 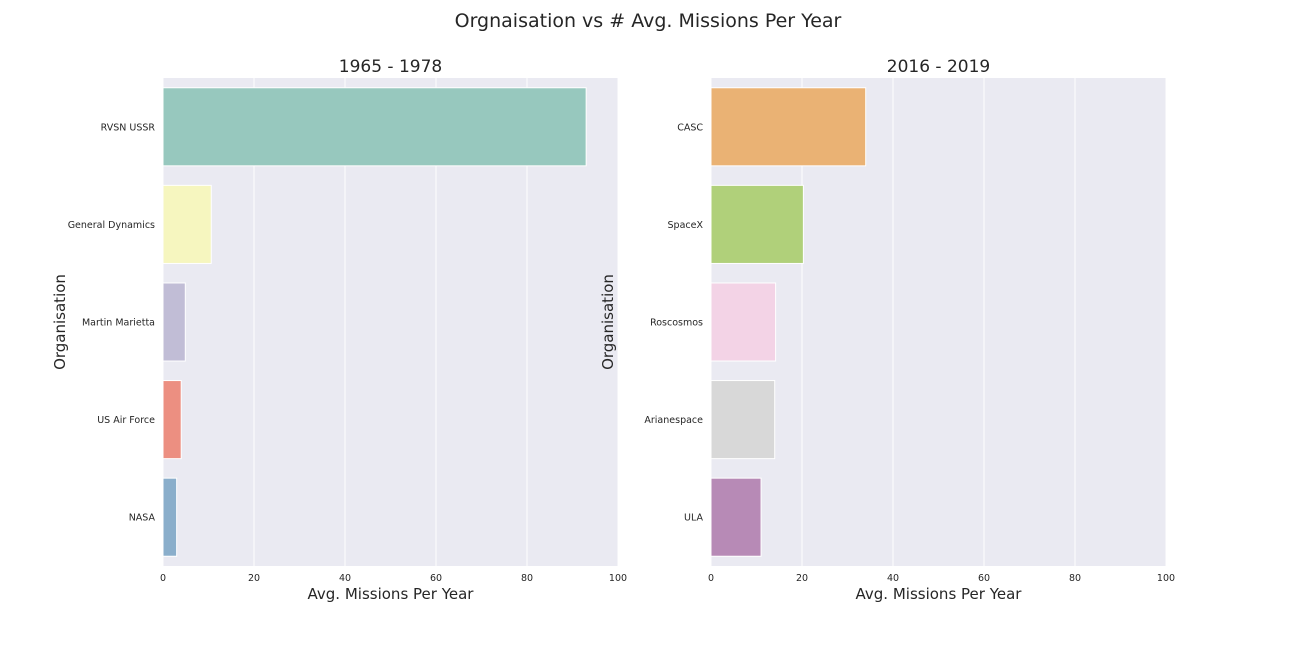 I want to click on right-bar-arianespace, so click(x=743, y=420).